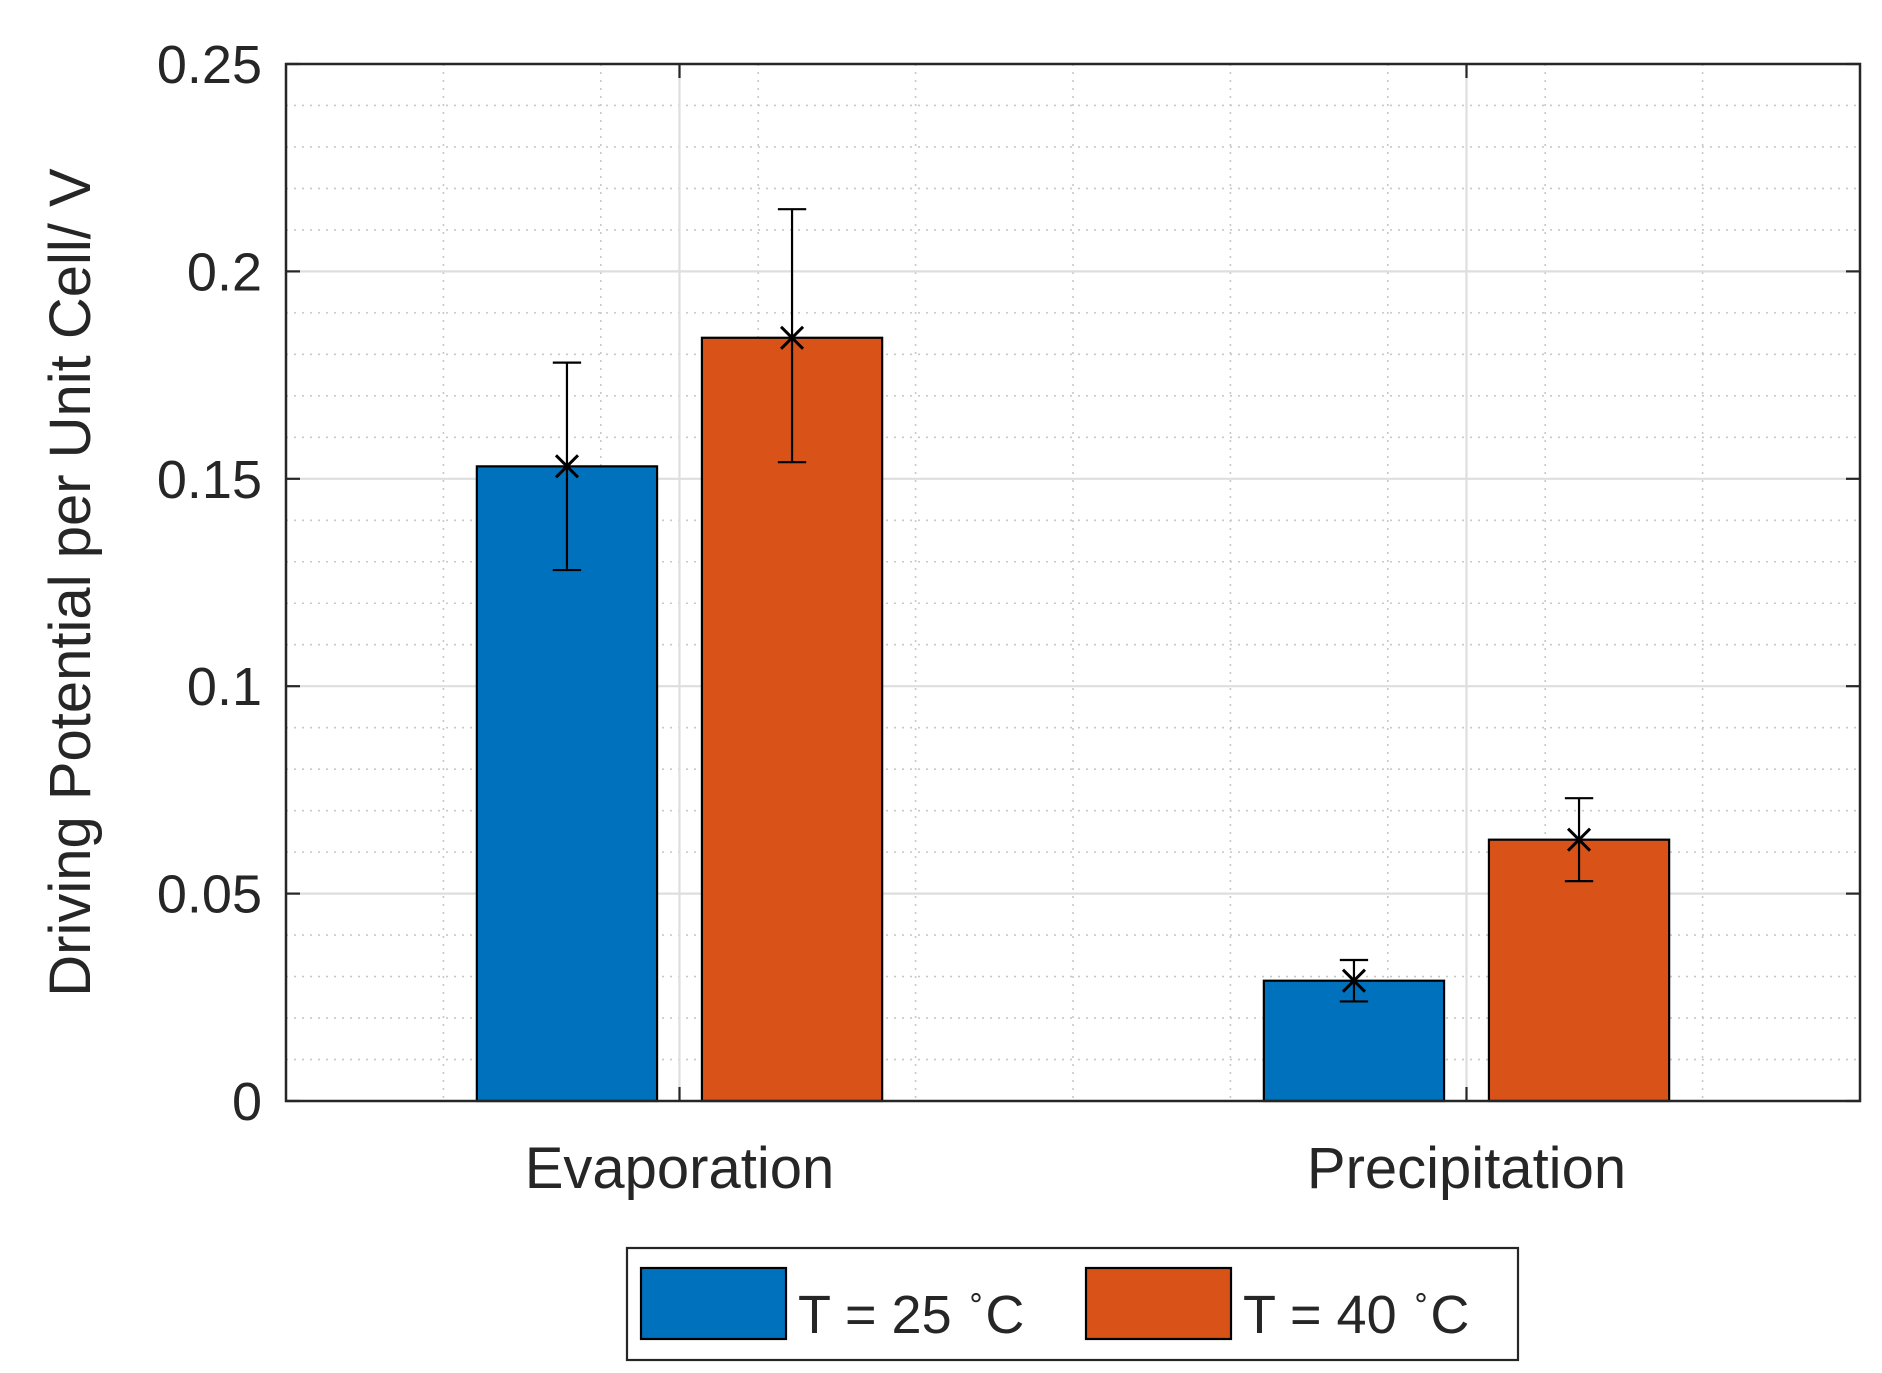 The image size is (1882, 1373). What do you see at coordinates (1072, 1304) in the screenshot?
I see `legend: T = 25 ∘C T = 40 ∘C` at bounding box center [1072, 1304].